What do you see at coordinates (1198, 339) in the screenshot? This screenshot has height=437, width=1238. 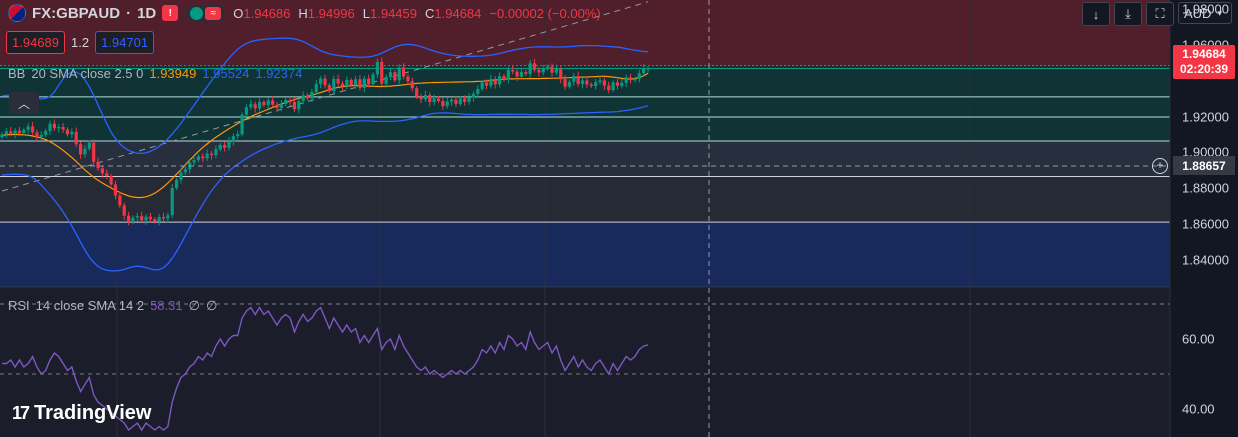 I see `rsi-tick-label: 60.00` at bounding box center [1198, 339].